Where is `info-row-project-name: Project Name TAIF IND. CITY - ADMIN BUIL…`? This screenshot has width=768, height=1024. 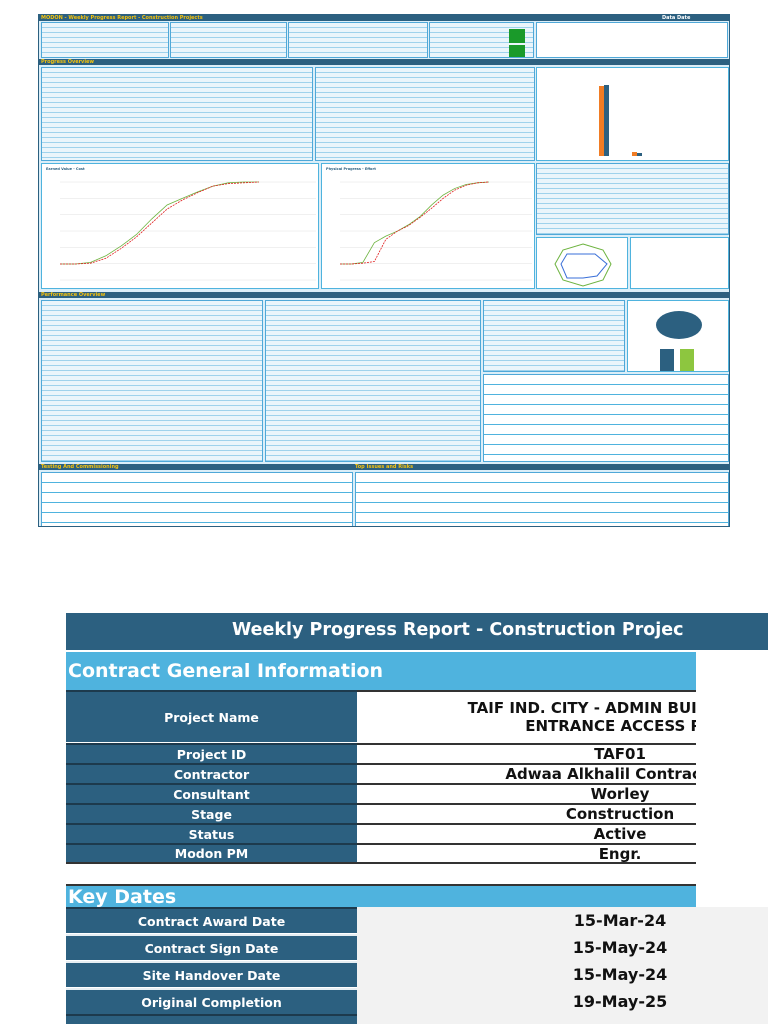 info-row-project-name: Project Name TAIF IND. CITY - ADMIN BUIL… is located at coordinates (381, 716).